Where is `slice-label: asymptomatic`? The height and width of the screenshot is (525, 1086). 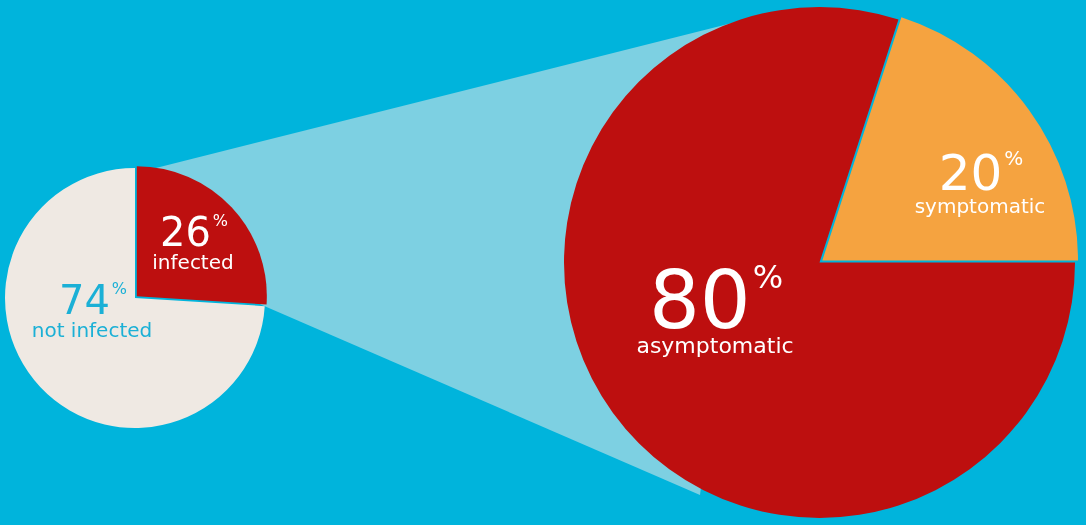 slice-label: asymptomatic is located at coordinates (715, 346).